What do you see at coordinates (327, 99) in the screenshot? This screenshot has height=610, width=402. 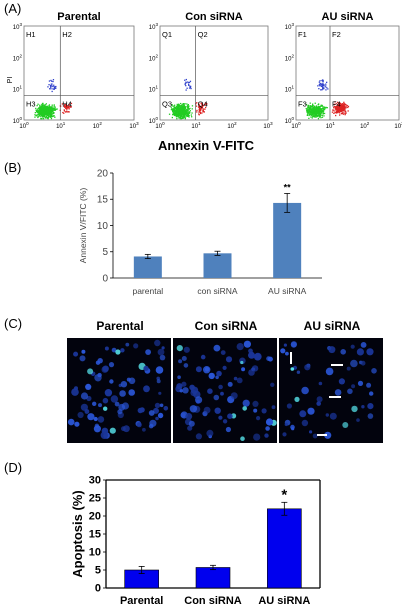 I see `dot-cloud` at bounding box center [327, 99].